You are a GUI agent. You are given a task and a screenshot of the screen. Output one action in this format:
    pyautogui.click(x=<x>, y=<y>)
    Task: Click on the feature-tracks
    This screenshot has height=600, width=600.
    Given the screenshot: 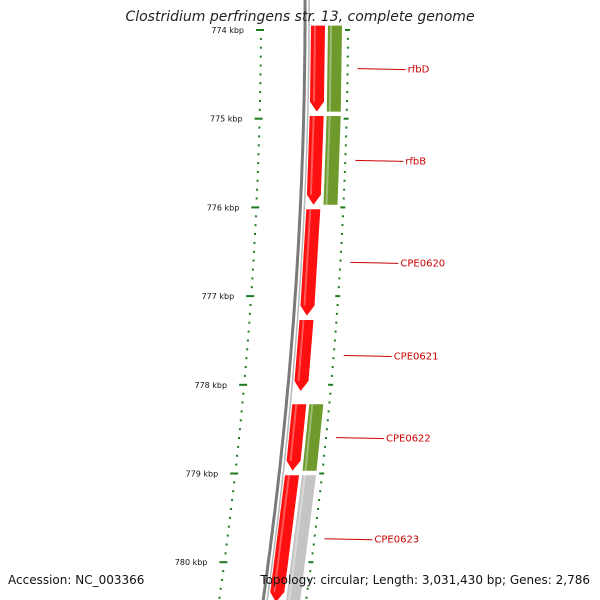 What is the action you would take?
    pyautogui.click(x=301, y=300)
    